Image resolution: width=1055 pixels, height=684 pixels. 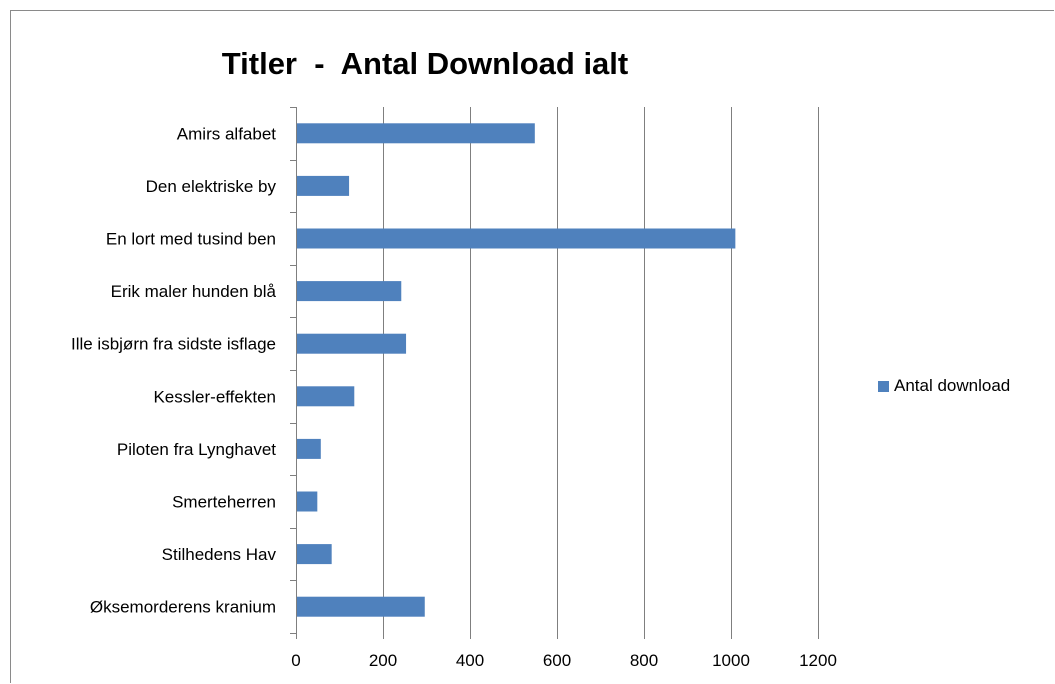 What do you see at coordinates (952, 385) in the screenshot?
I see `legend-label: Antal download` at bounding box center [952, 385].